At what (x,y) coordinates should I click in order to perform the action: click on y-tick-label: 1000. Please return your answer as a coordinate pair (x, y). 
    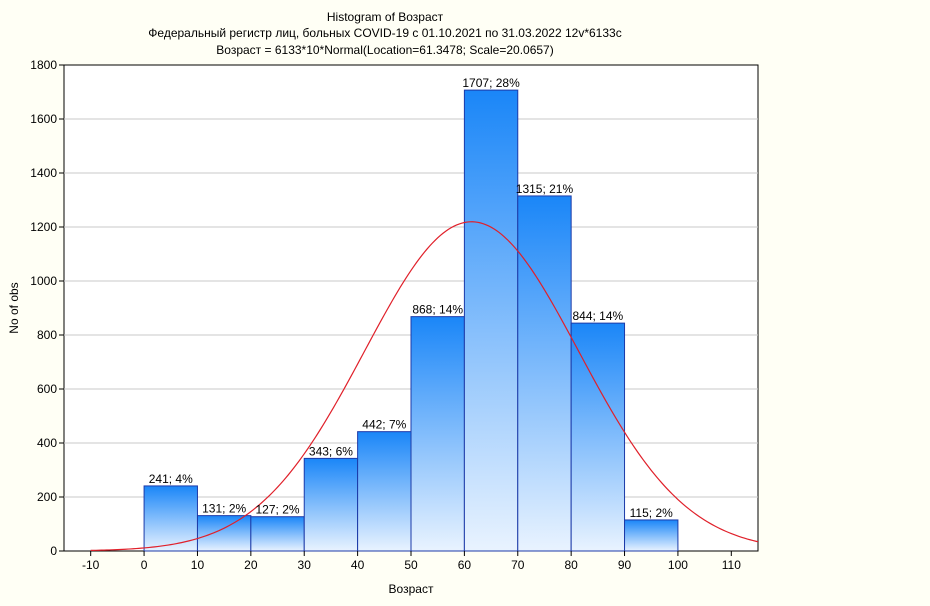
    Looking at the image, I should click on (43, 281).